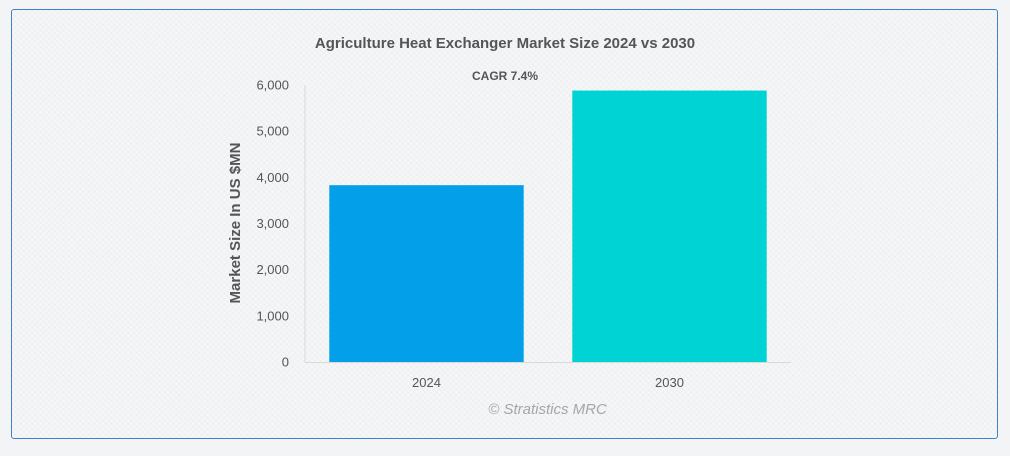 The width and height of the screenshot is (1010, 456). I want to click on y-tick-label: 4,000, so click(272, 177).